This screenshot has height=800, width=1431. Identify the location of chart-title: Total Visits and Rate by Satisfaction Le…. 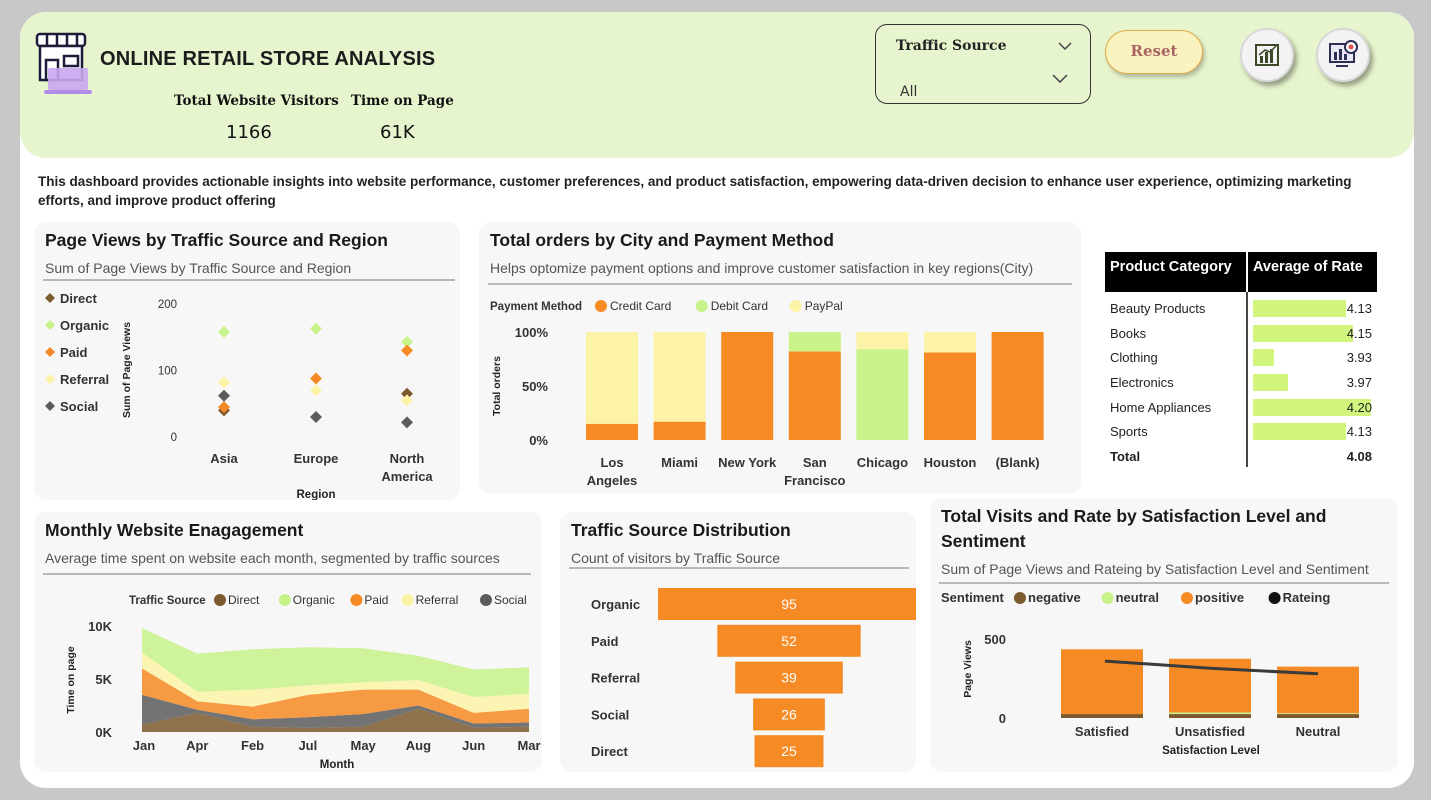
(1134, 528).